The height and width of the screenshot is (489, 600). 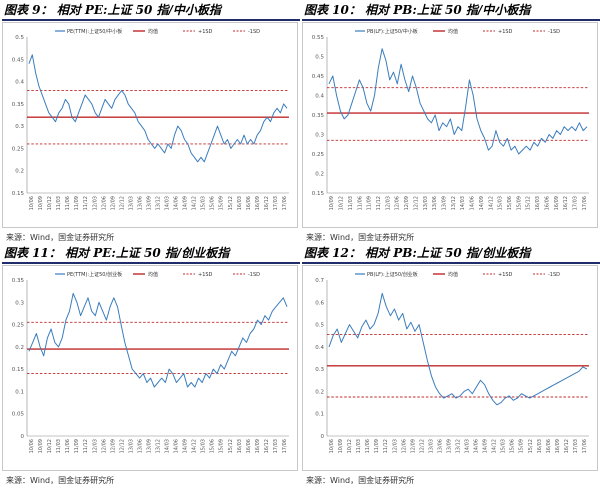 I want to click on y-tick-label: 0.6, so click(x=319, y=303).